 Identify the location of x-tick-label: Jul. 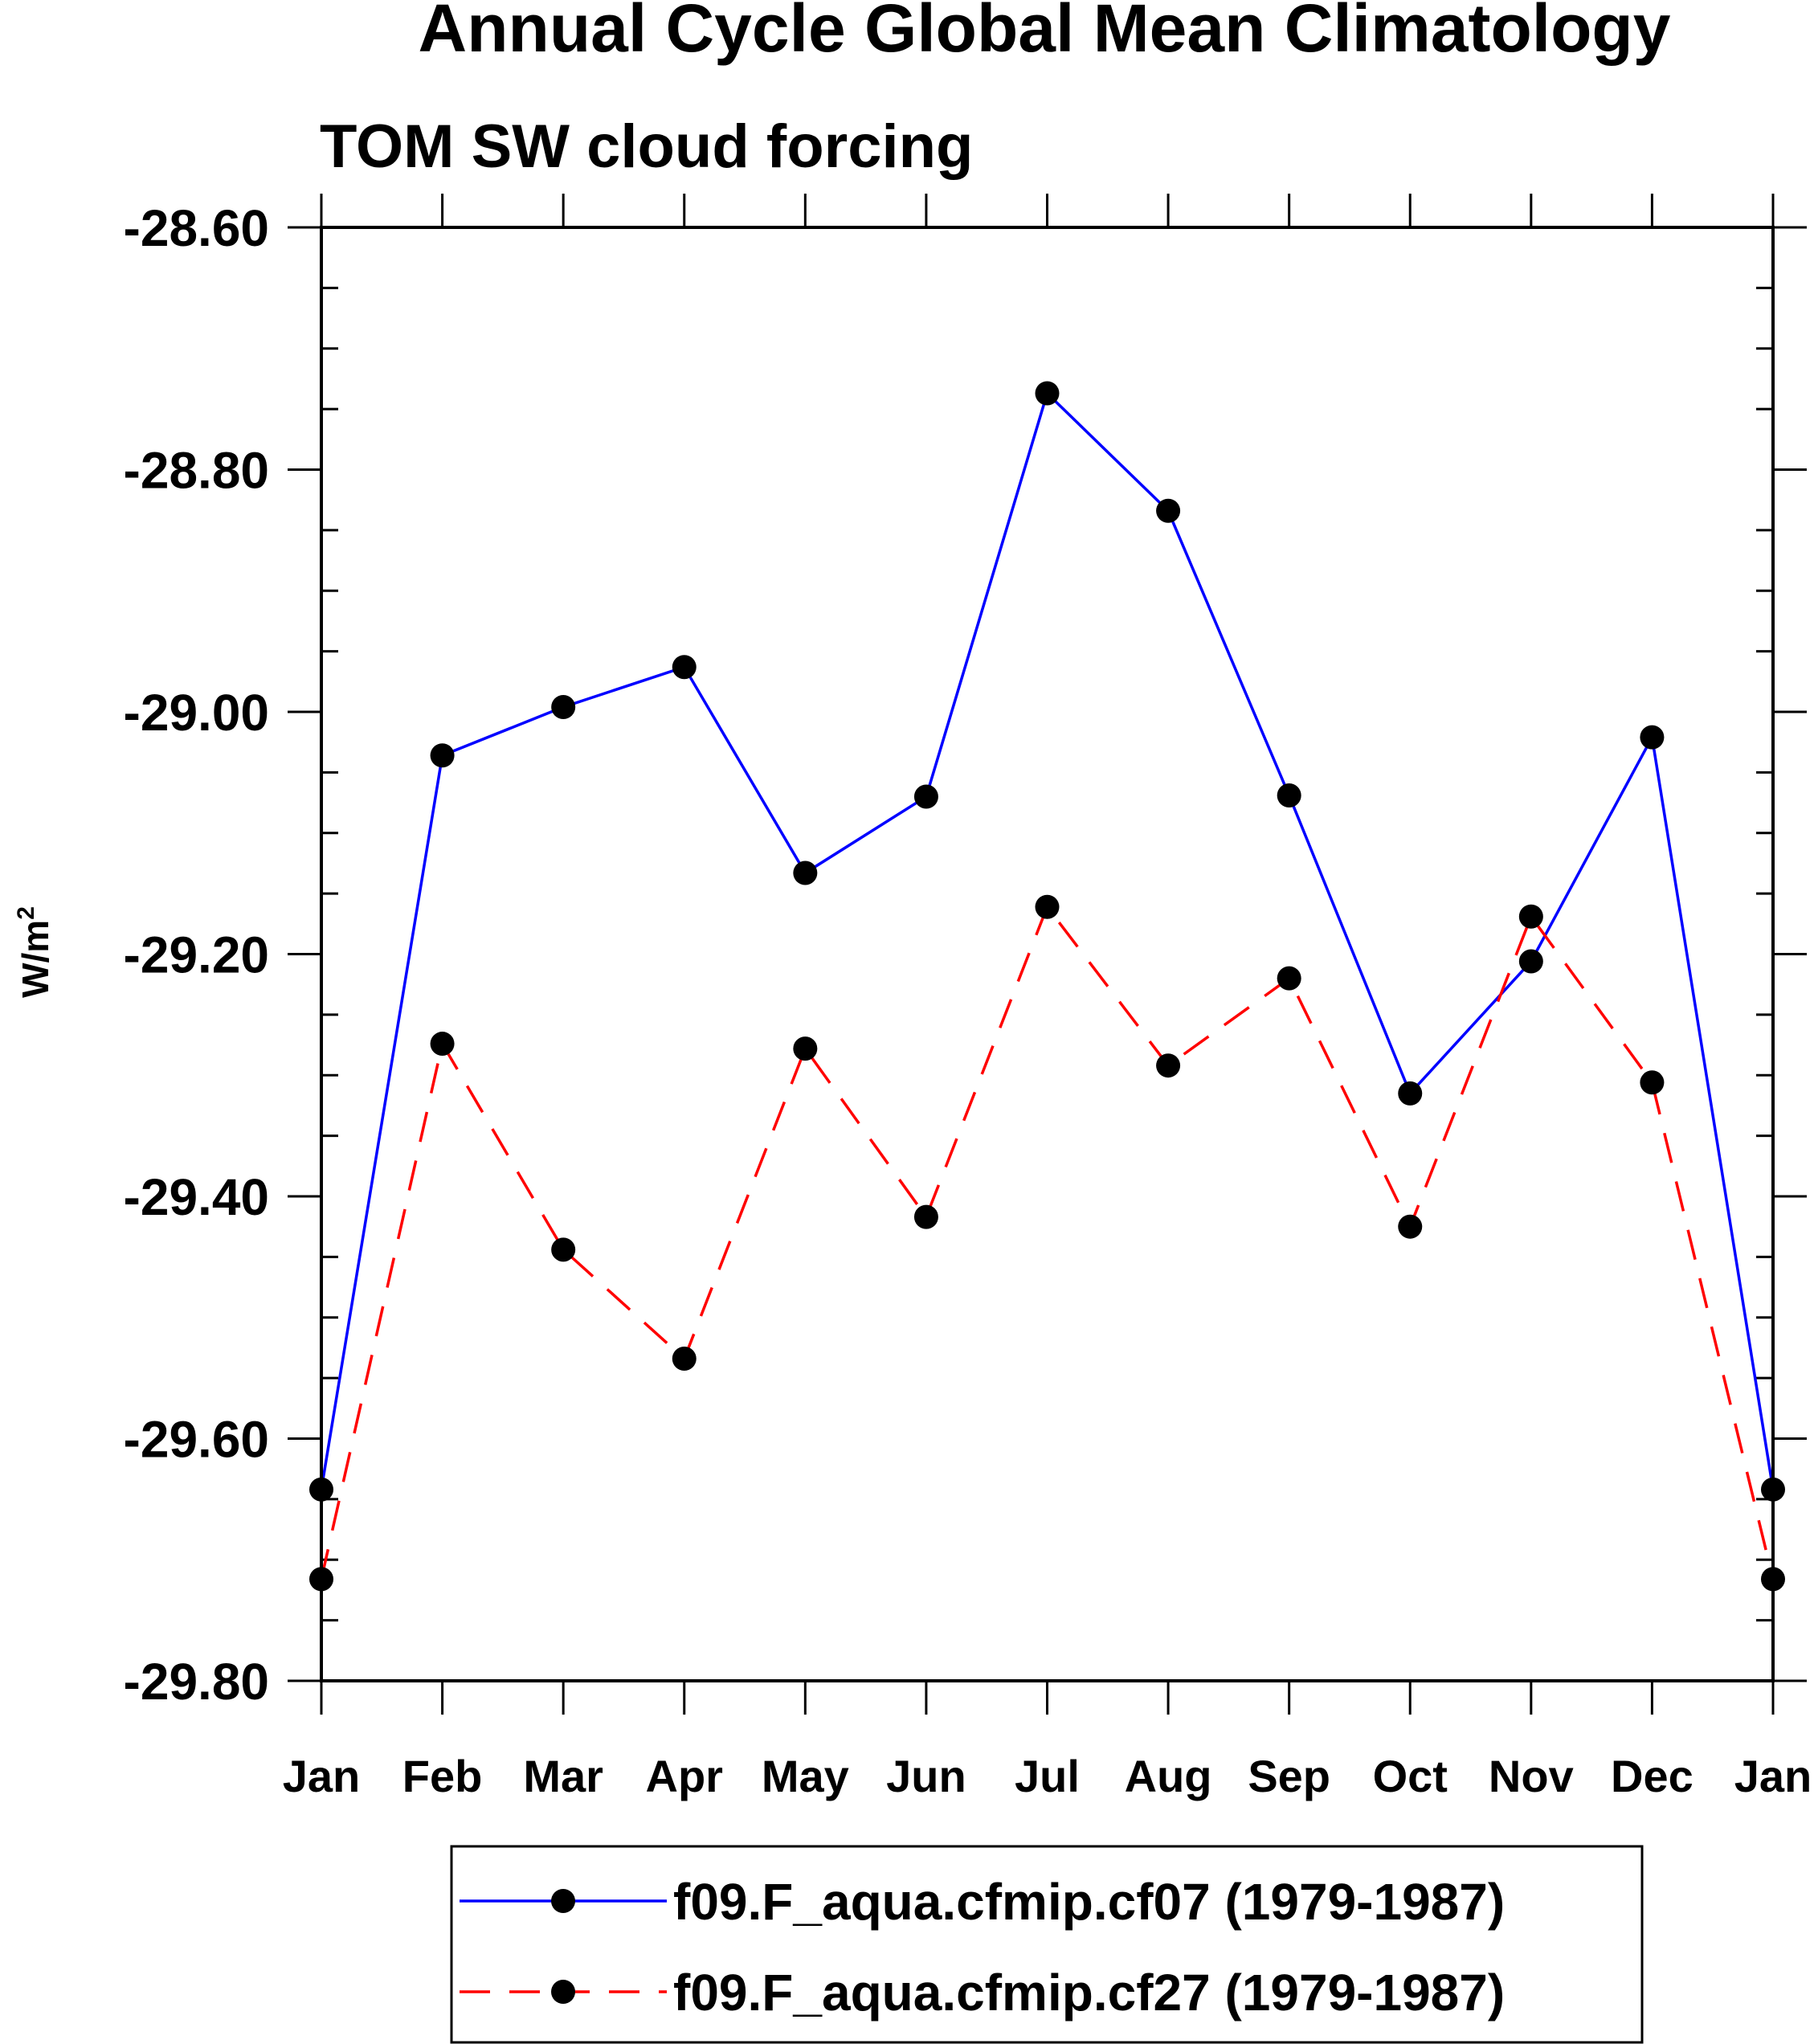
(1047, 1776).